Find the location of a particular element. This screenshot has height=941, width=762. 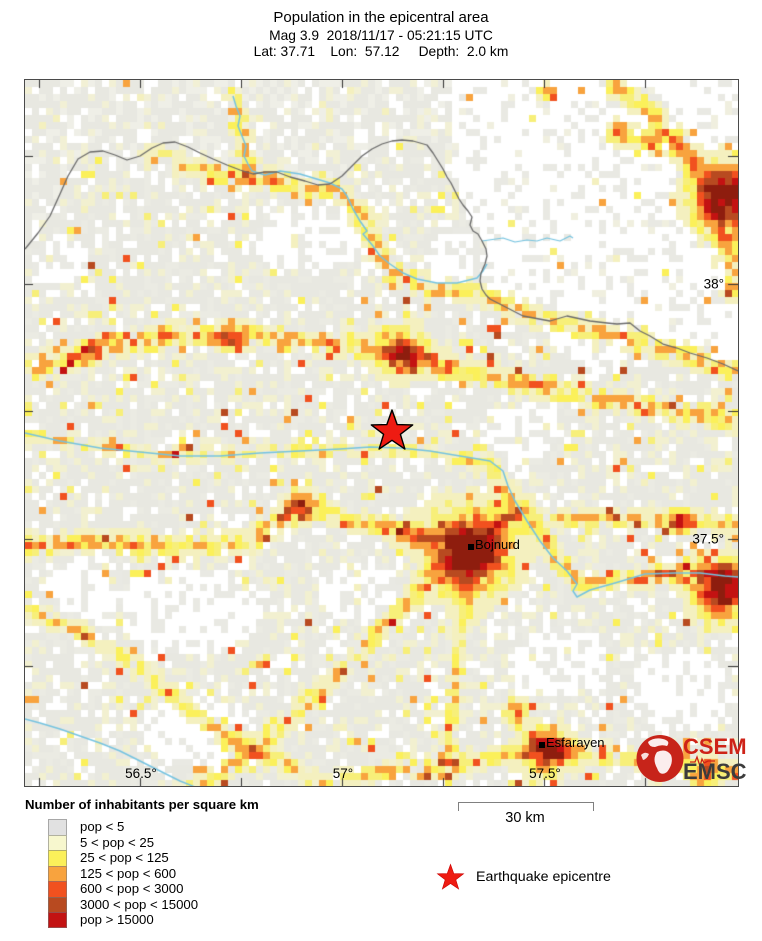

legend-row: pop > 15000 is located at coordinates (153, 920).